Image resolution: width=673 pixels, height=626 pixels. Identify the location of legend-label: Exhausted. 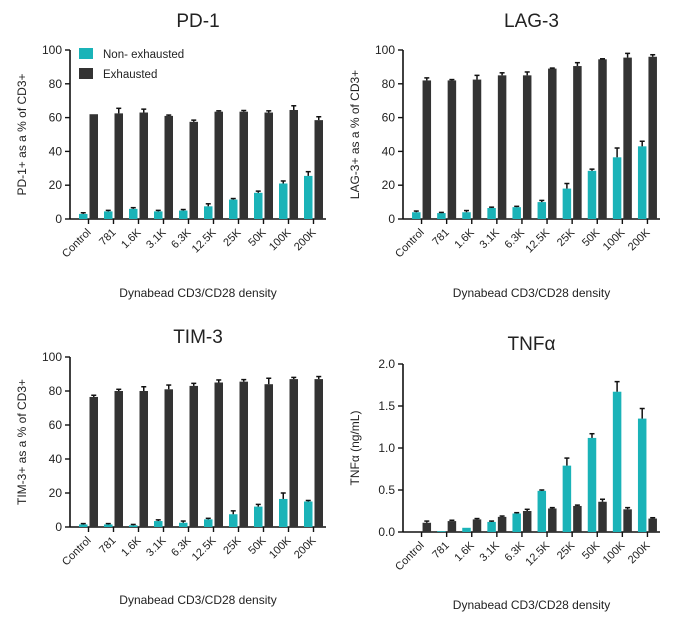
(130, 75).